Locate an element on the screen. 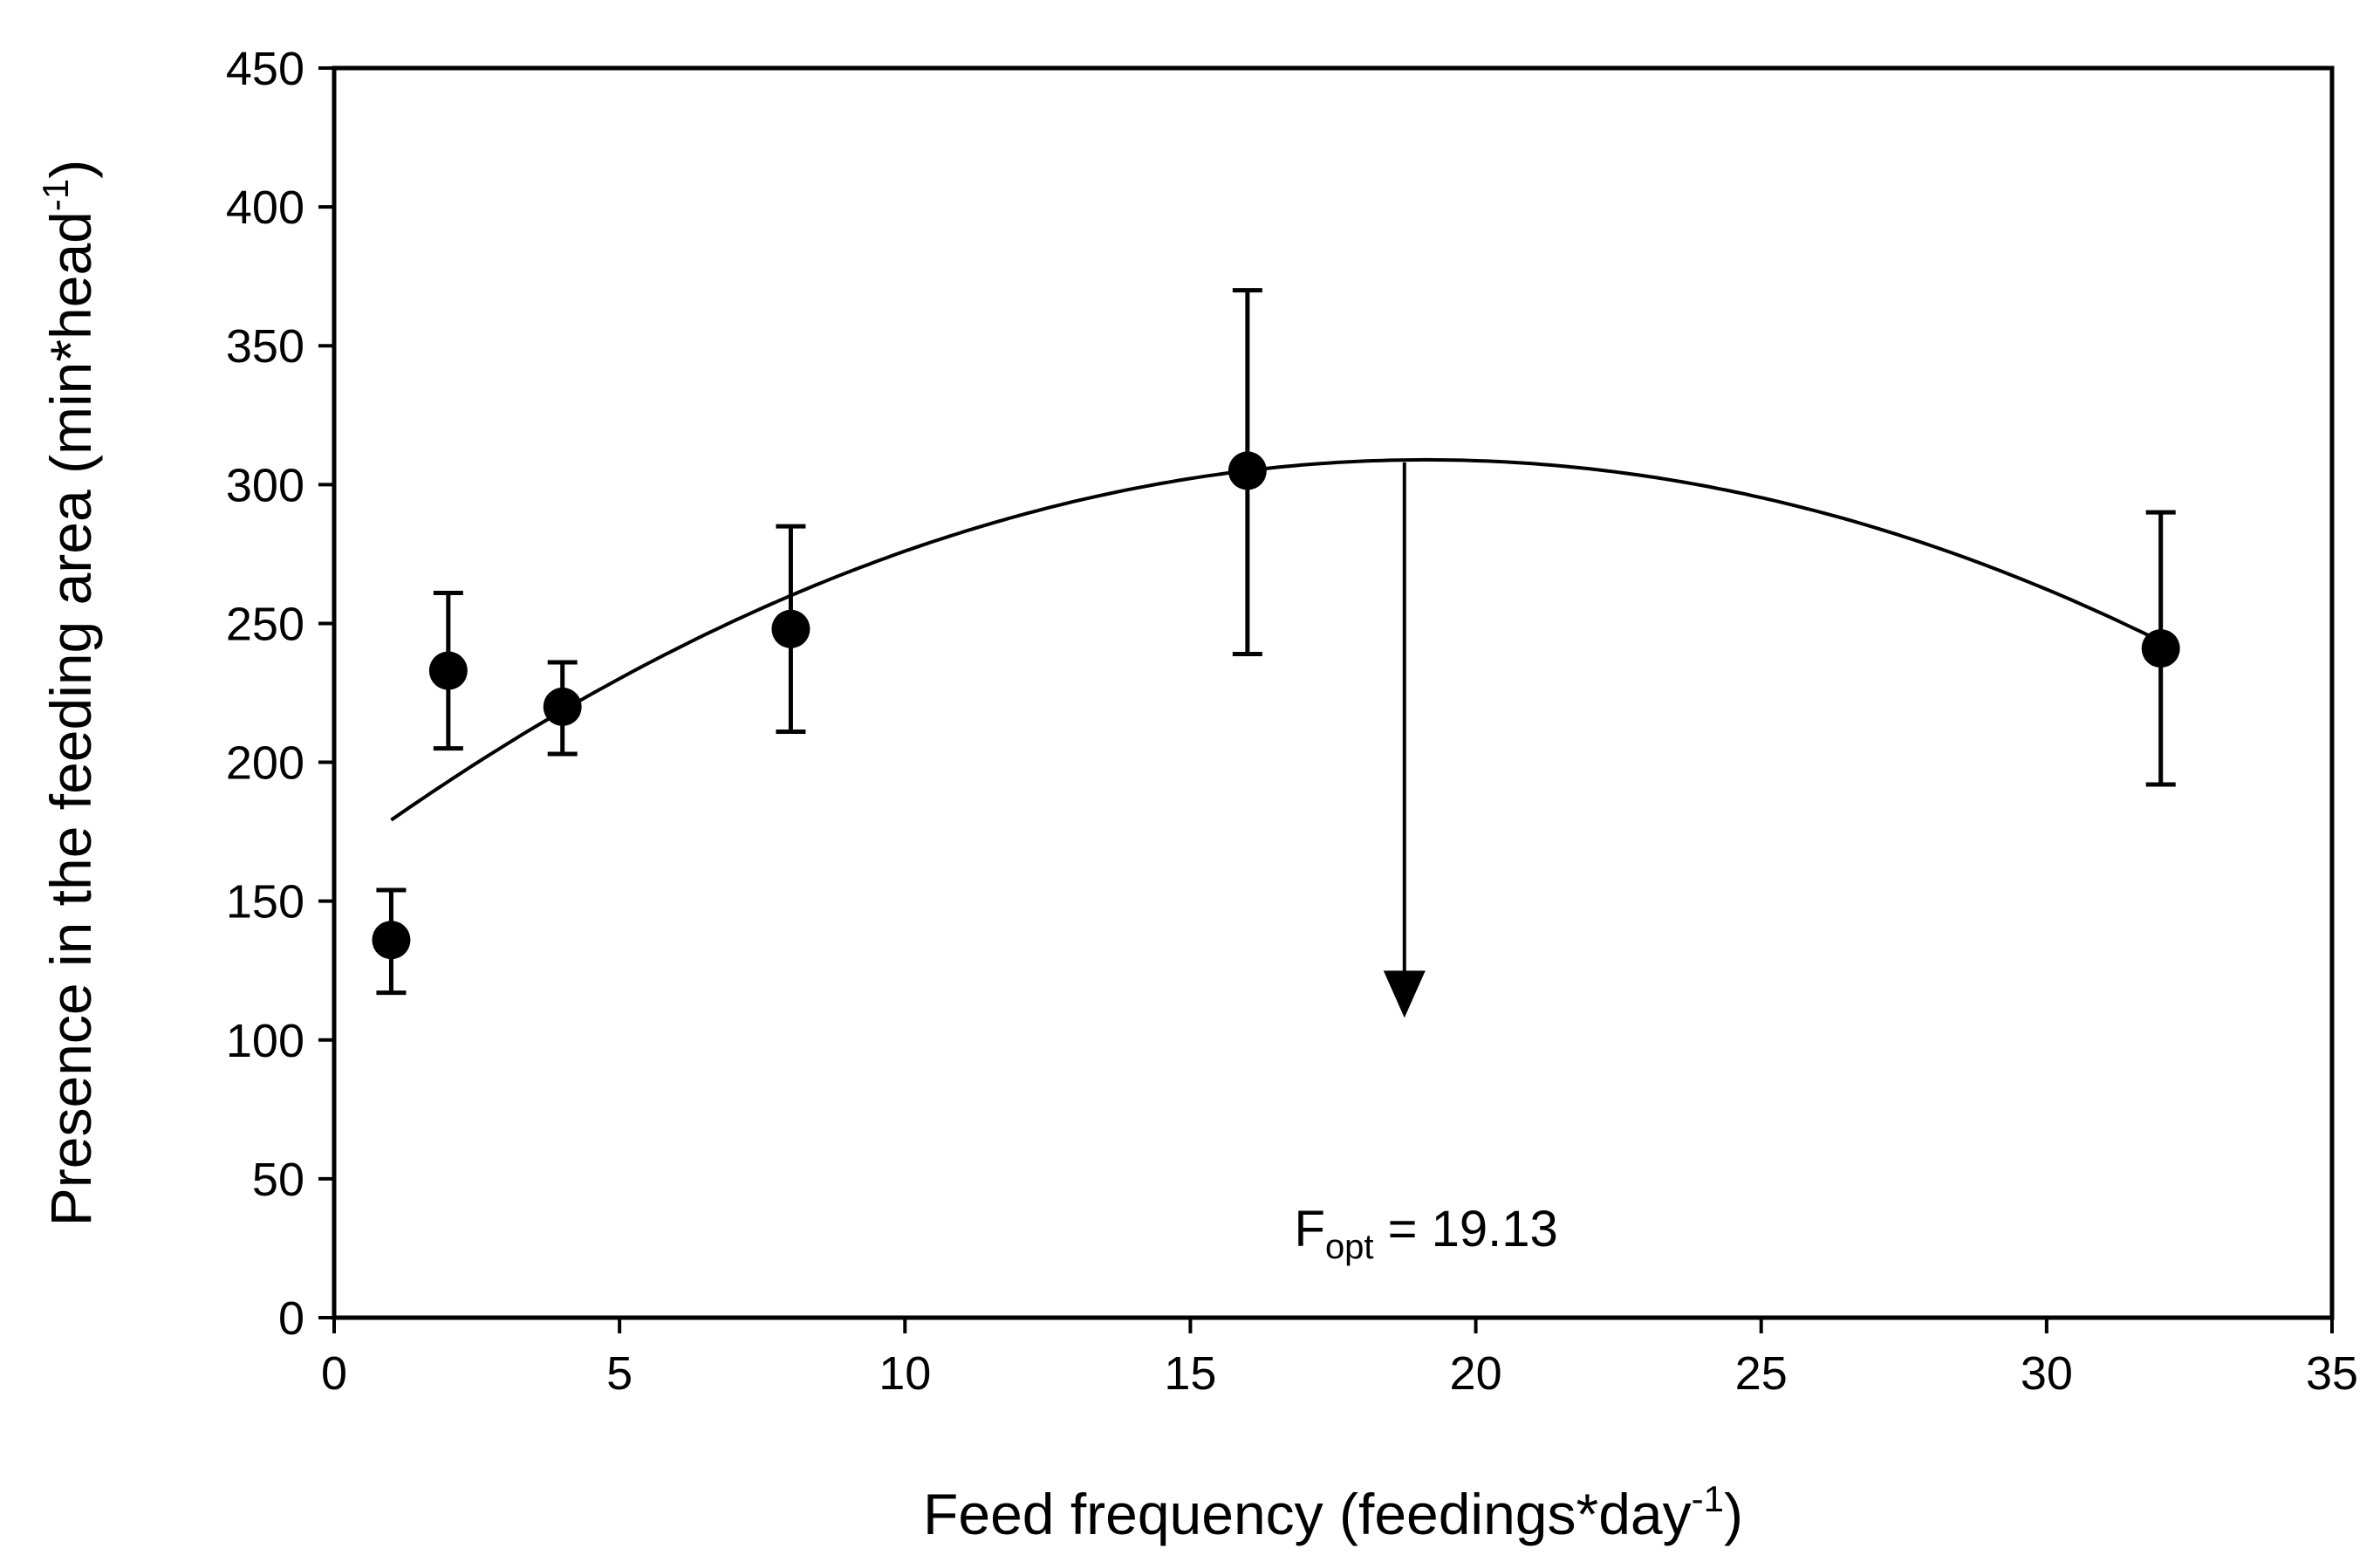 This screenshot has height=1562, width=2380. fopt-label-rest: = 19.13 is located at coordinates (1466, 1229).